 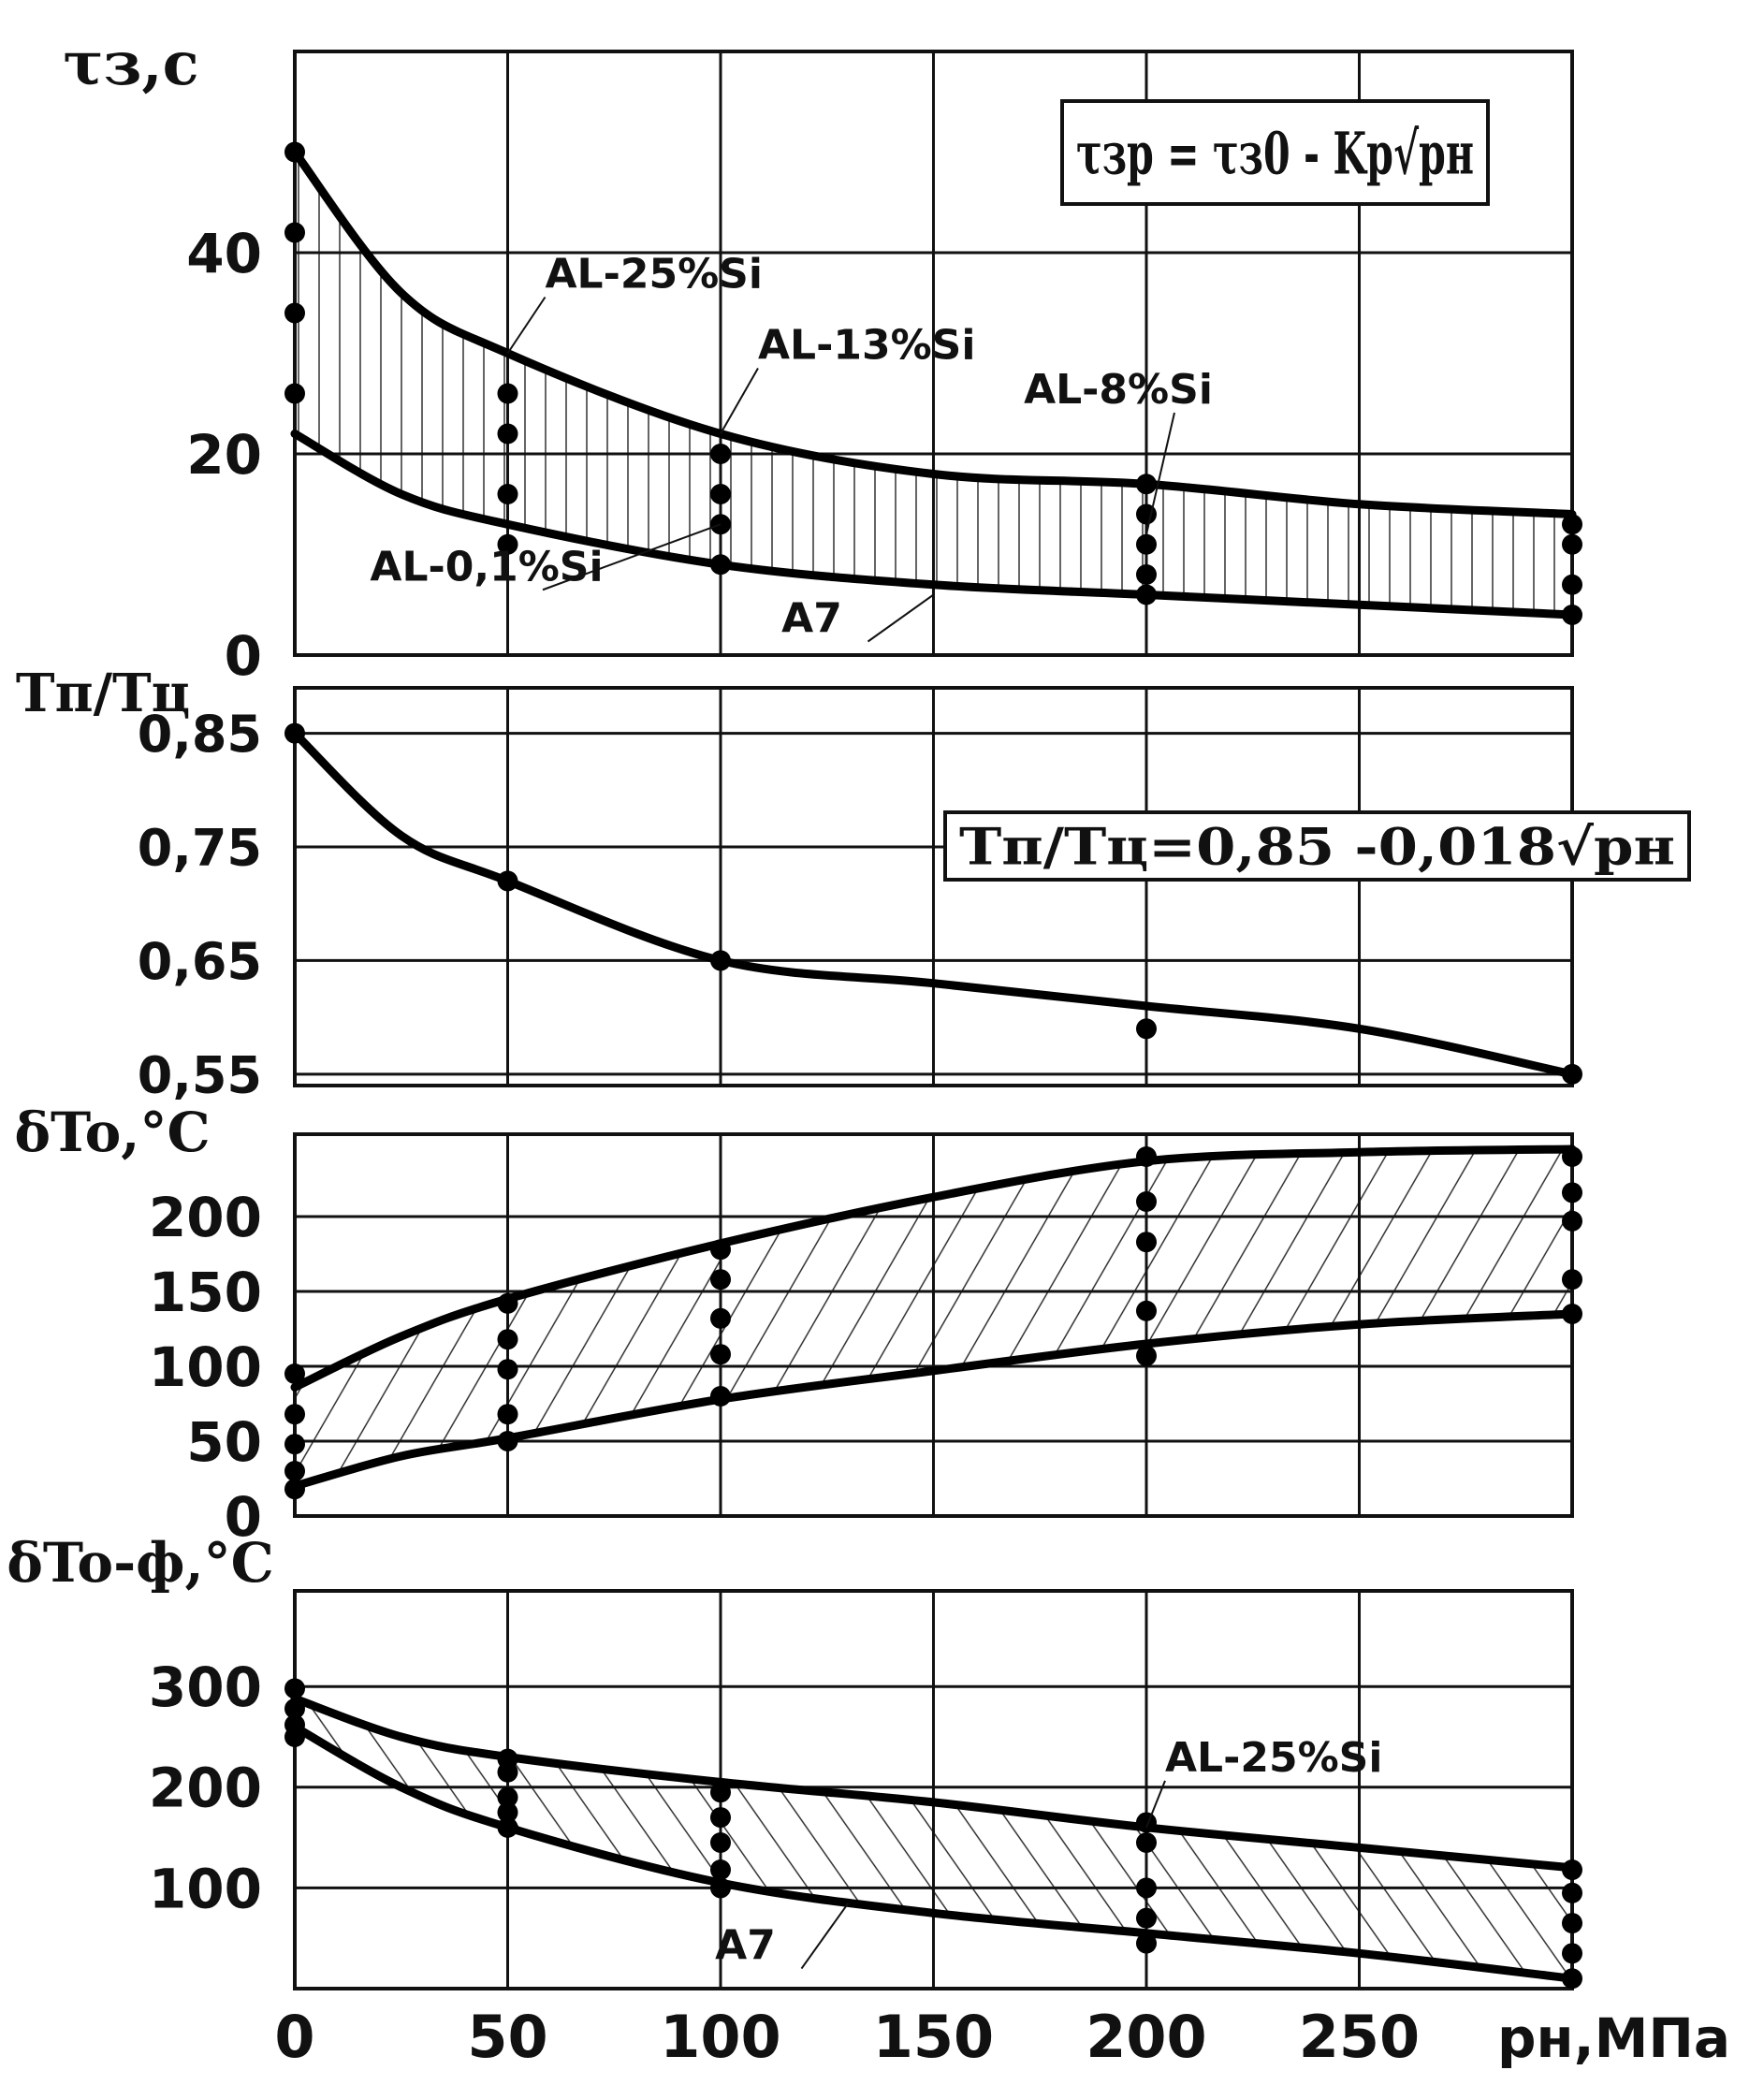 I want to click on x-tick-label: 200, so click(x=1146, y=2037).